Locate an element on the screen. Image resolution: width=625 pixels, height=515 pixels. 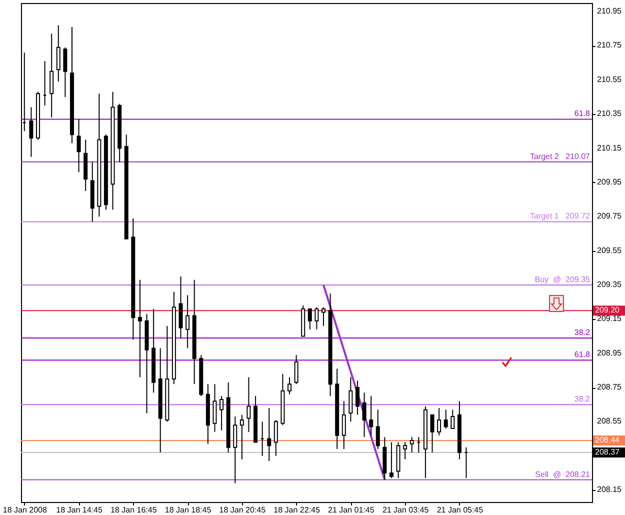
ref-line-label: 208.44 is located at coordinates (607, 439).